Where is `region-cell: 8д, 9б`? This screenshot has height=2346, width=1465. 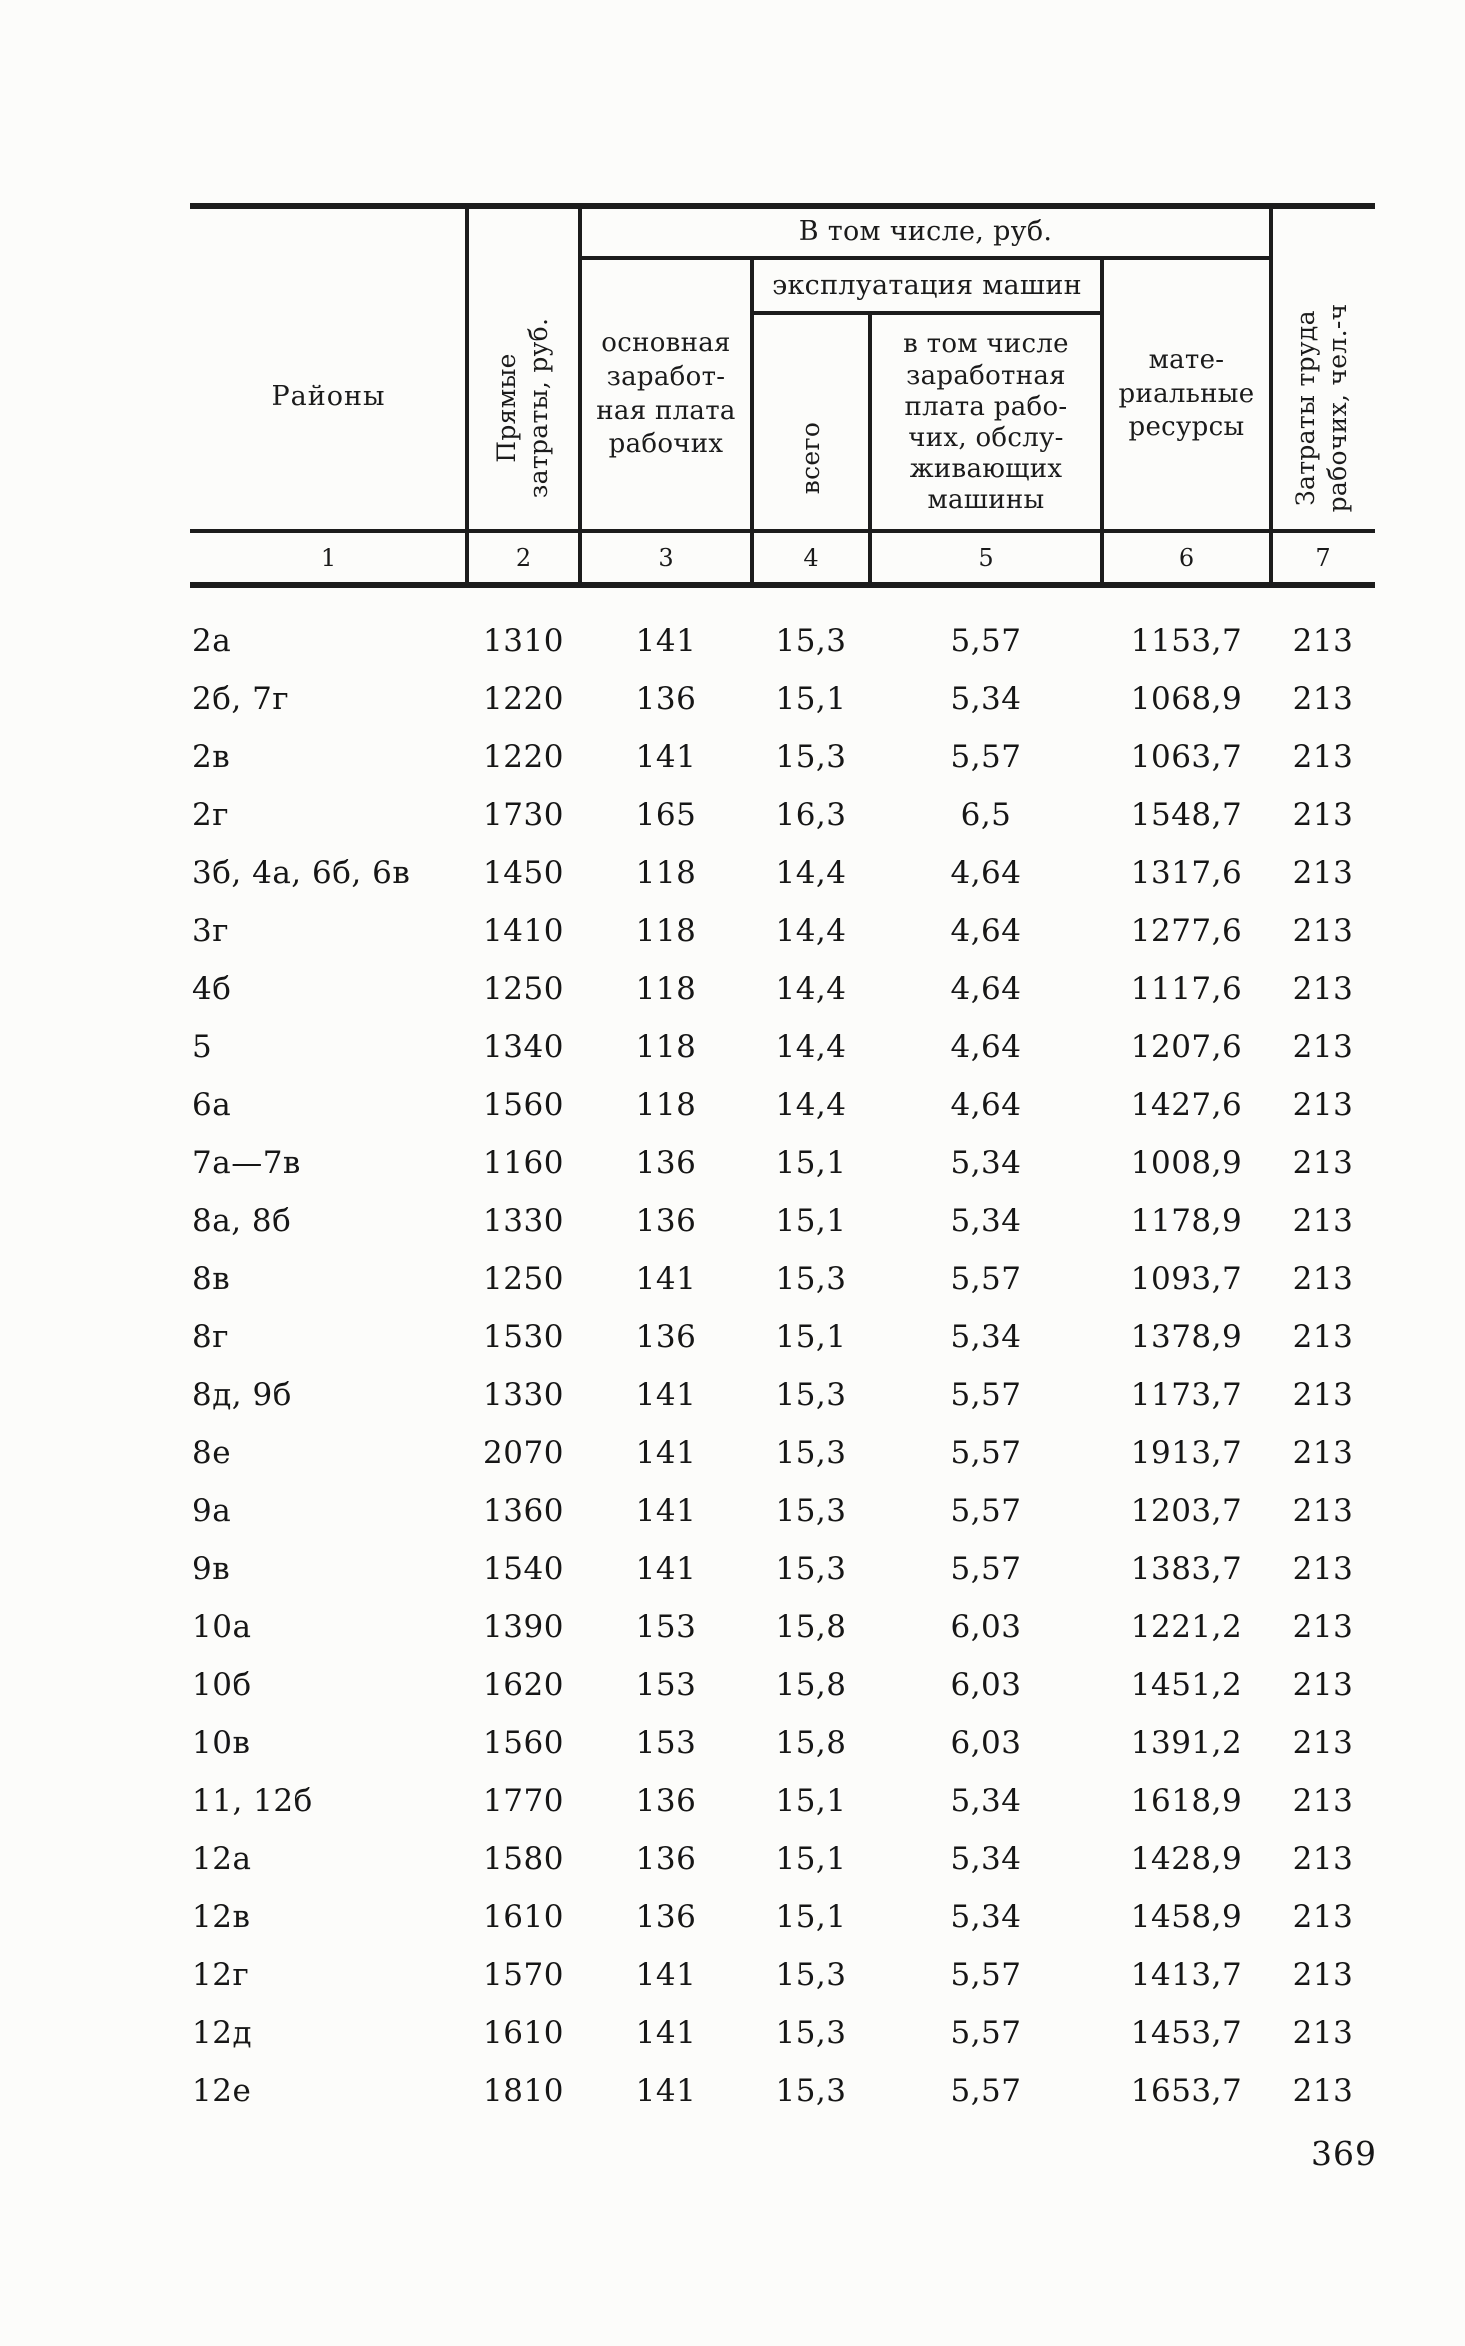 region-cell: 8д, 9б is located at coordinates (242, 1395).